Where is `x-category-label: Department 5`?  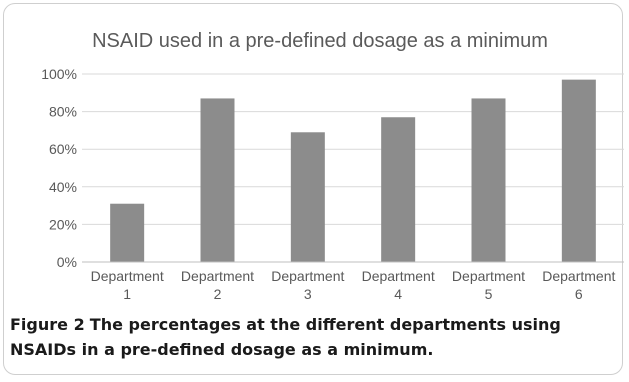
x-category-label: Department 5 is located at coordinates (488, 284).